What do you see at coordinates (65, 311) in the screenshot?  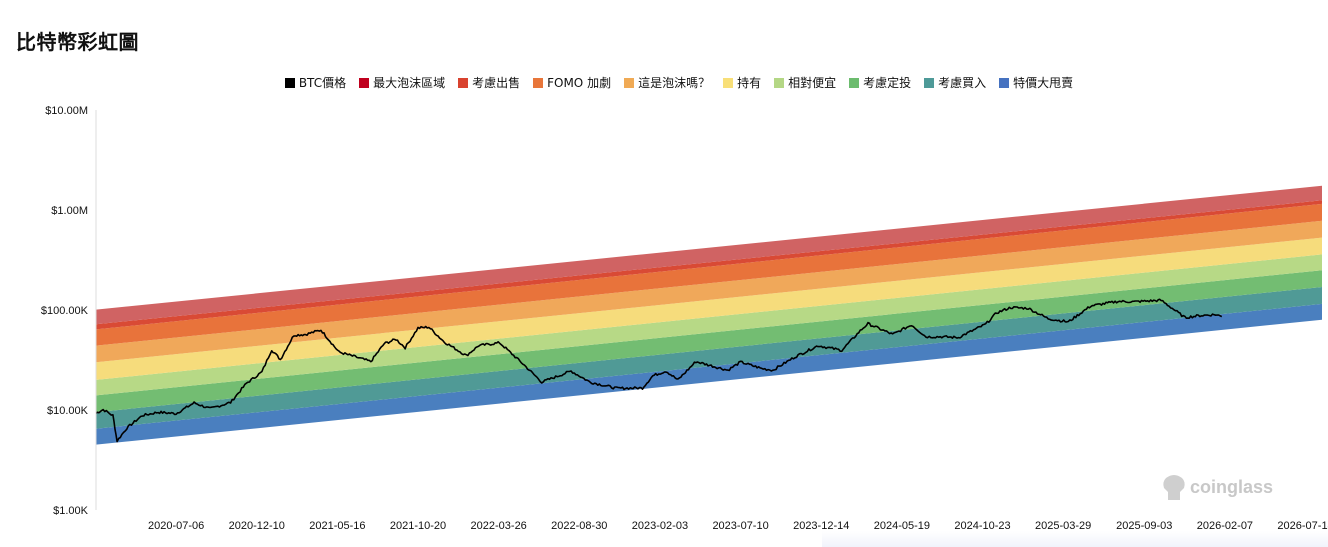 I see `y-tick-label: $100.00K` at bounding box center [65, 311].